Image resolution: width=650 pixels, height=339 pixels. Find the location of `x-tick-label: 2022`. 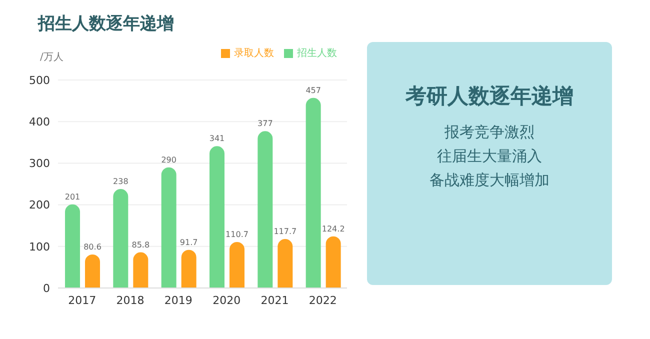

x-tick-label: 2022 is located at coordinates (322, 300).